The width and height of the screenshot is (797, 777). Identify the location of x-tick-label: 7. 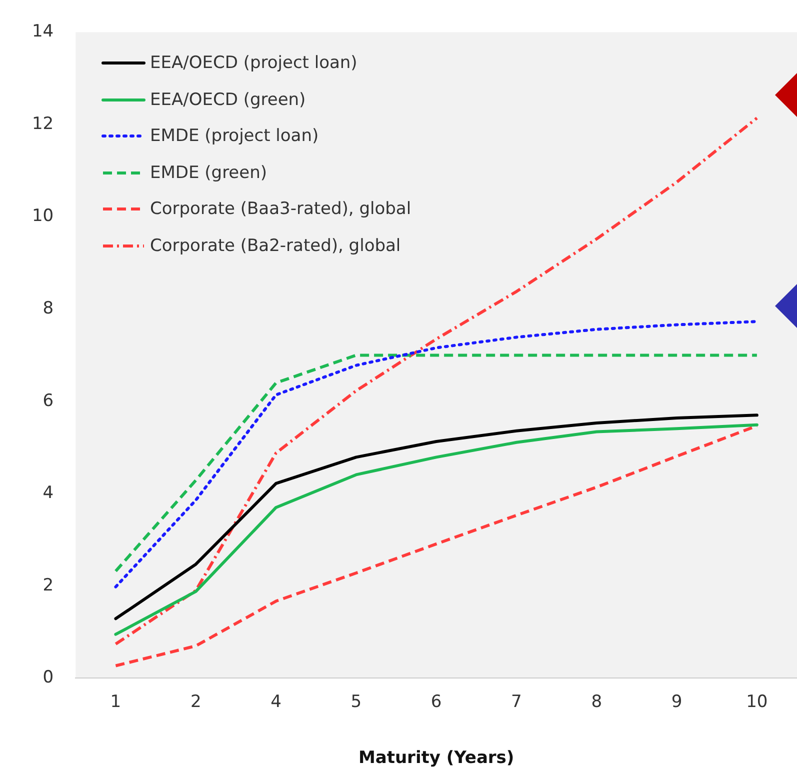
(516, 702).